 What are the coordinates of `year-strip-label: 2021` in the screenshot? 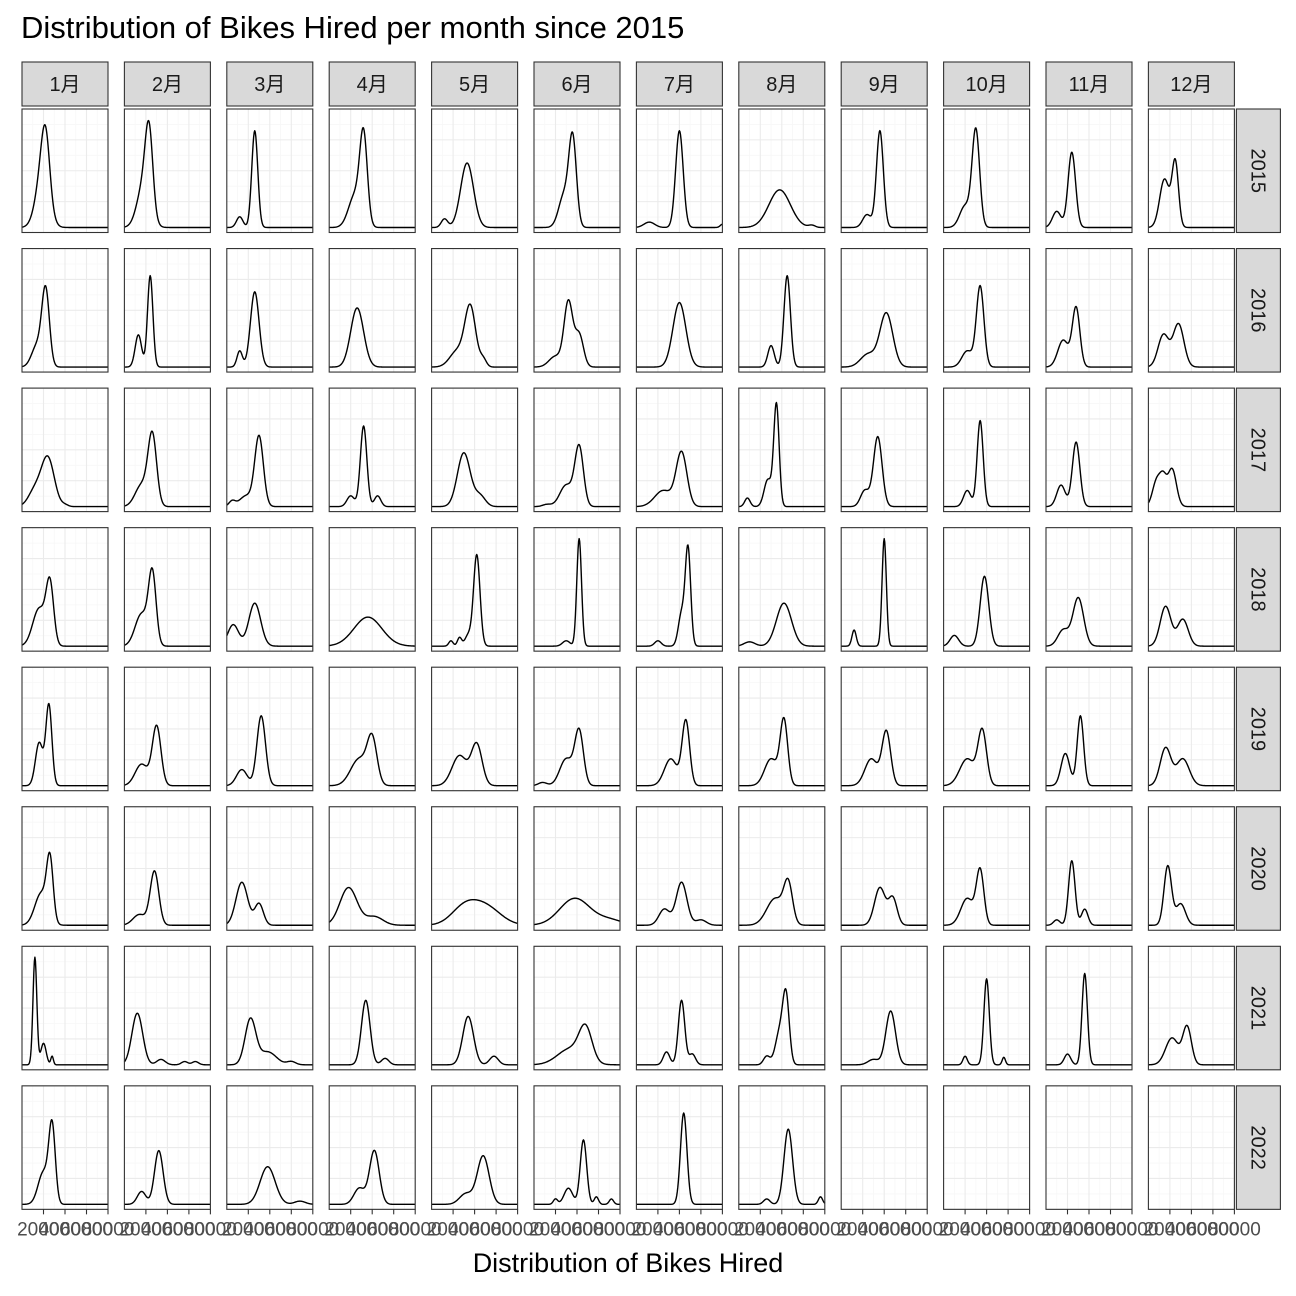 It's located at (1257, 1008).